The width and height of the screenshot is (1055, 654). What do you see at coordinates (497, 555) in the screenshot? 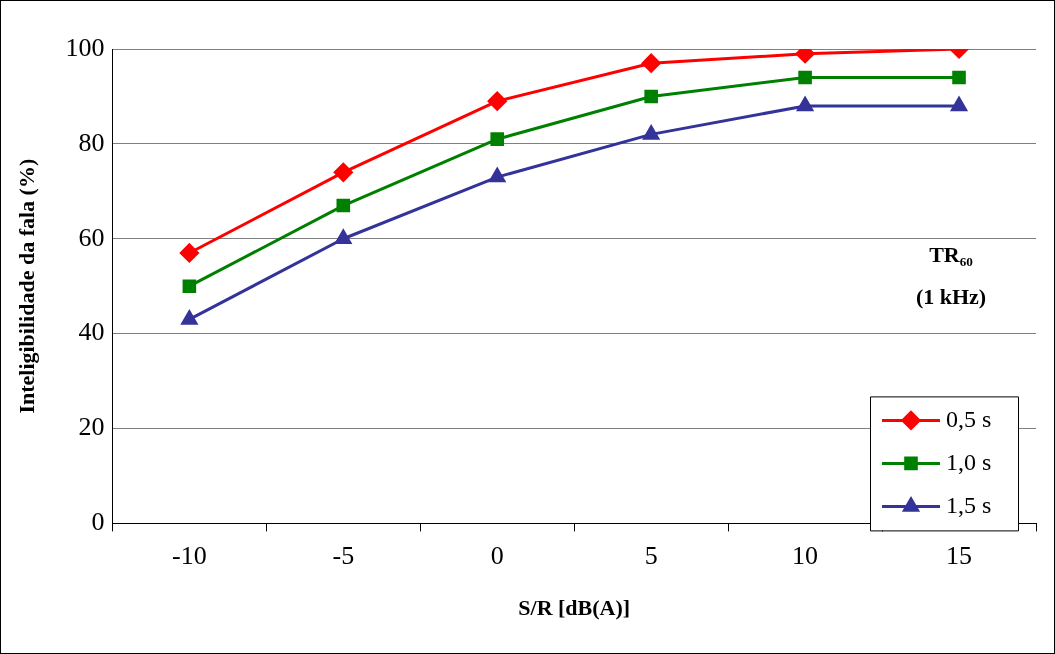
I see `x-tick-label: 0` at bounding box center [497, 555].